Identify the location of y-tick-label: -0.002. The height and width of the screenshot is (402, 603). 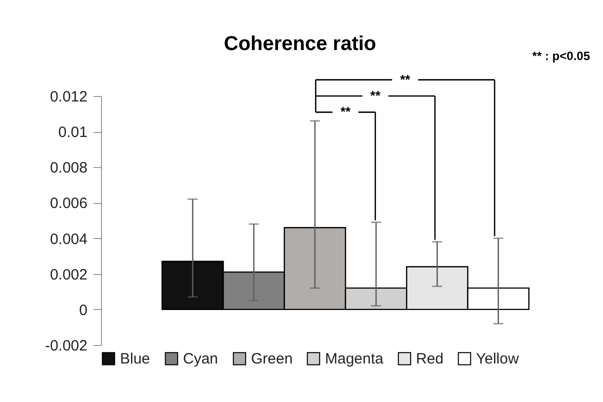
(66, 346).